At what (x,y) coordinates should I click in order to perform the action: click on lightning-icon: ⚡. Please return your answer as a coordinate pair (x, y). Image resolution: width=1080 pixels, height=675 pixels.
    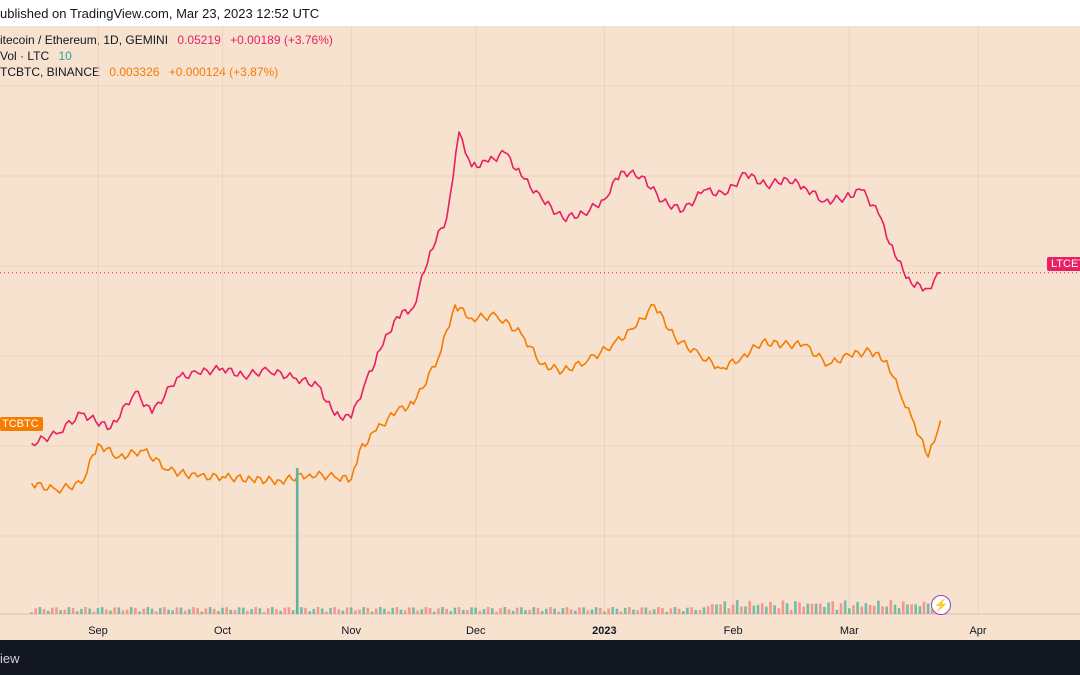
    Looking at the image, I should click on (941, 605).